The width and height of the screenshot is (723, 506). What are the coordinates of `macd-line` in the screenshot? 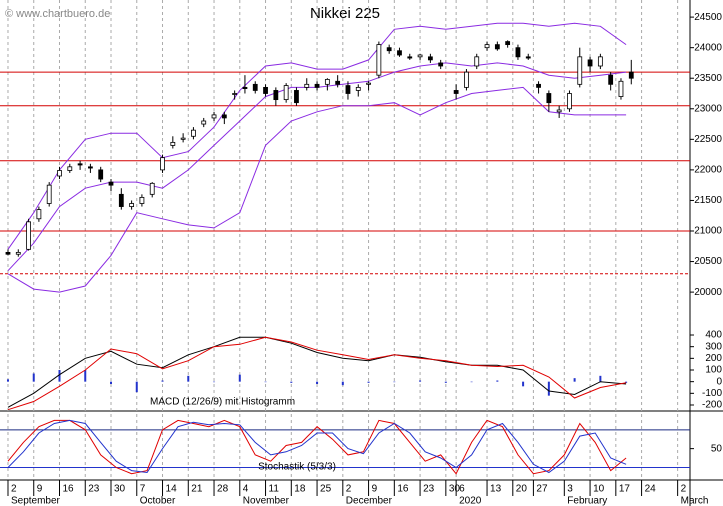 It's located at (317, 373).